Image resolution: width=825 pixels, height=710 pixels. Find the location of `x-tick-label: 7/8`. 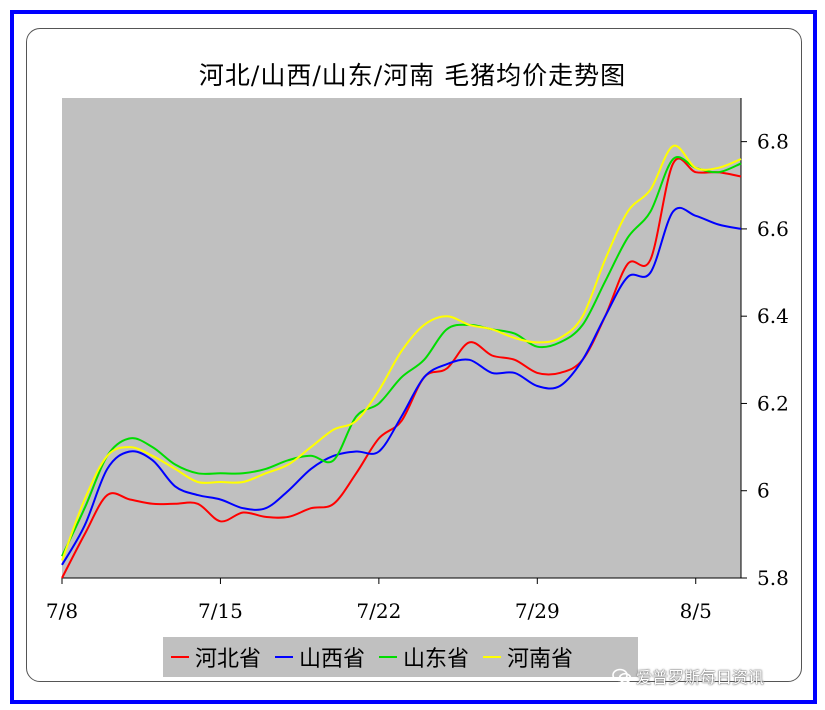

x-tick-label: 7/8 is located at coordinates (62, 611).